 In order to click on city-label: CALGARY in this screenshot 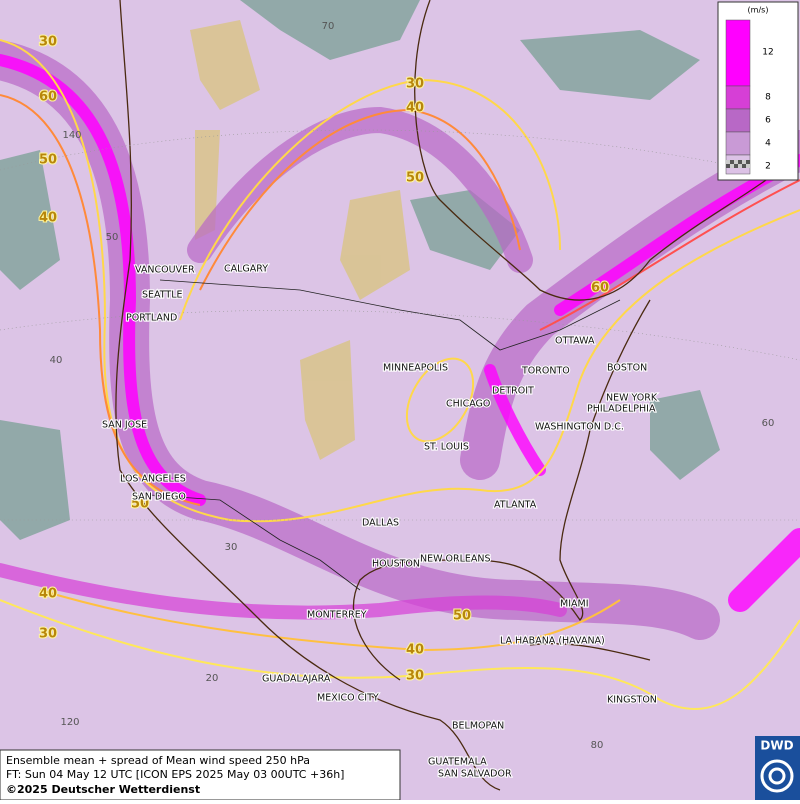, I will do `click(246, 269)`.